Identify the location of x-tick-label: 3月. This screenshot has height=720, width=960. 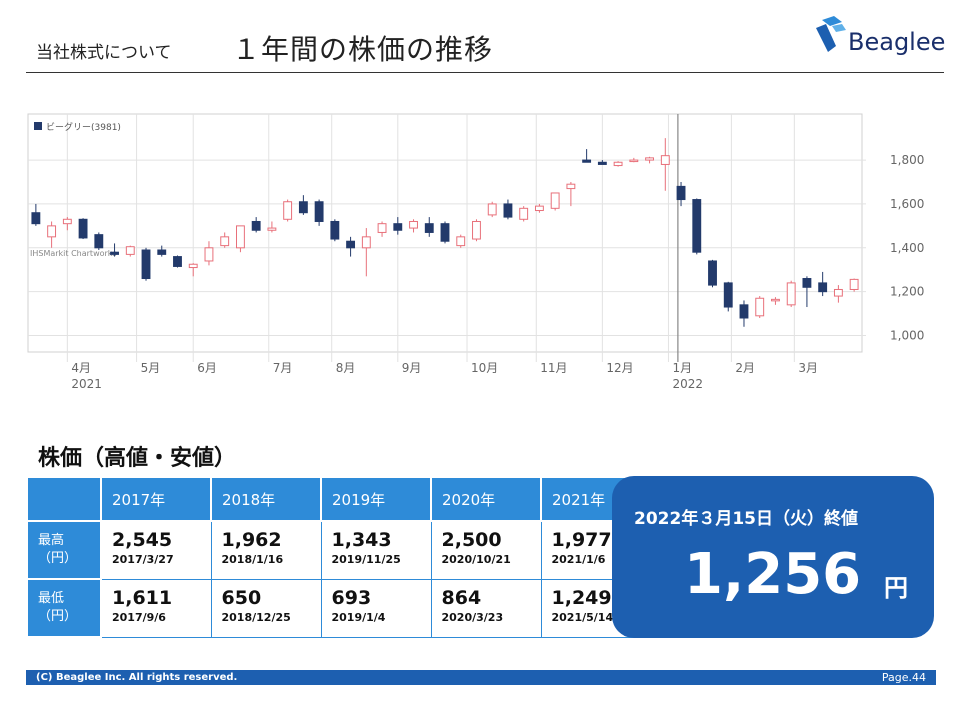
(808, 368).